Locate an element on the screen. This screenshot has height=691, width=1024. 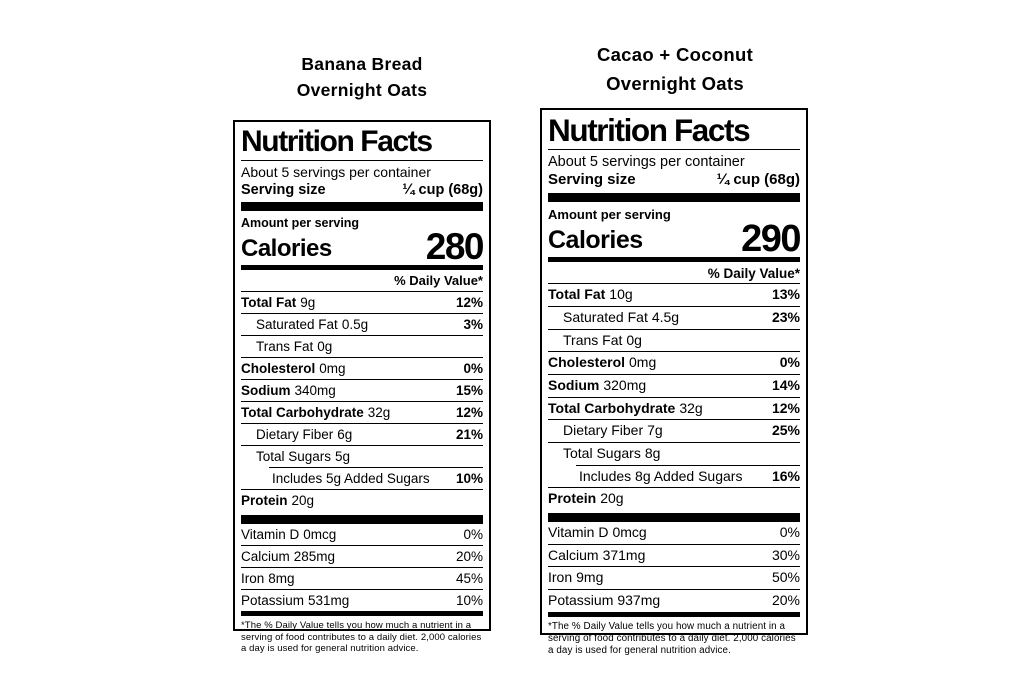
nutrient-row-total-sugars: Total Sugars 5g is located at coordinates (362, 456).